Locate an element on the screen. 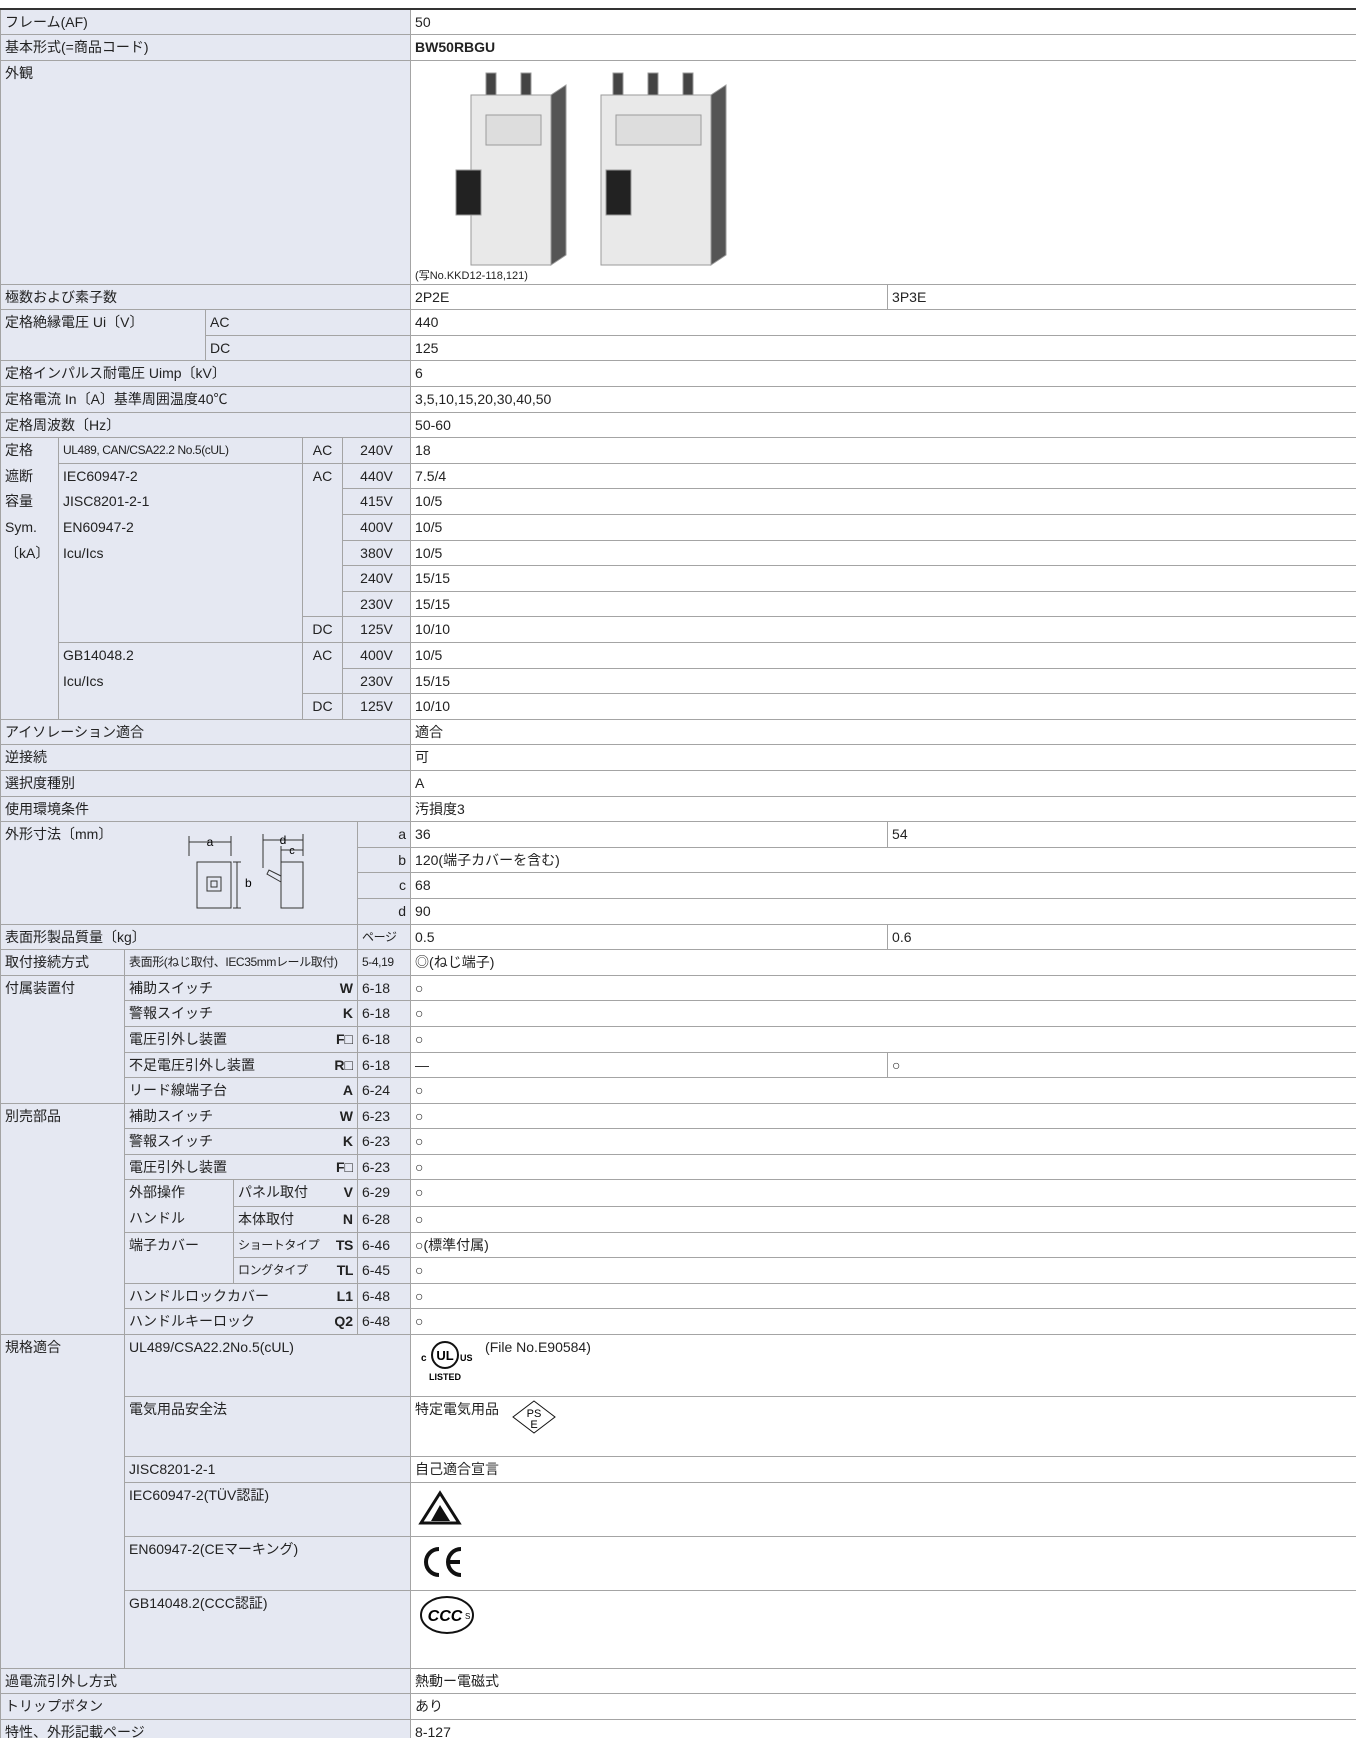 The width and height of the screenshot is (1356, 1738). label-cell: 6-46 is located at coordinates (384, 1245).